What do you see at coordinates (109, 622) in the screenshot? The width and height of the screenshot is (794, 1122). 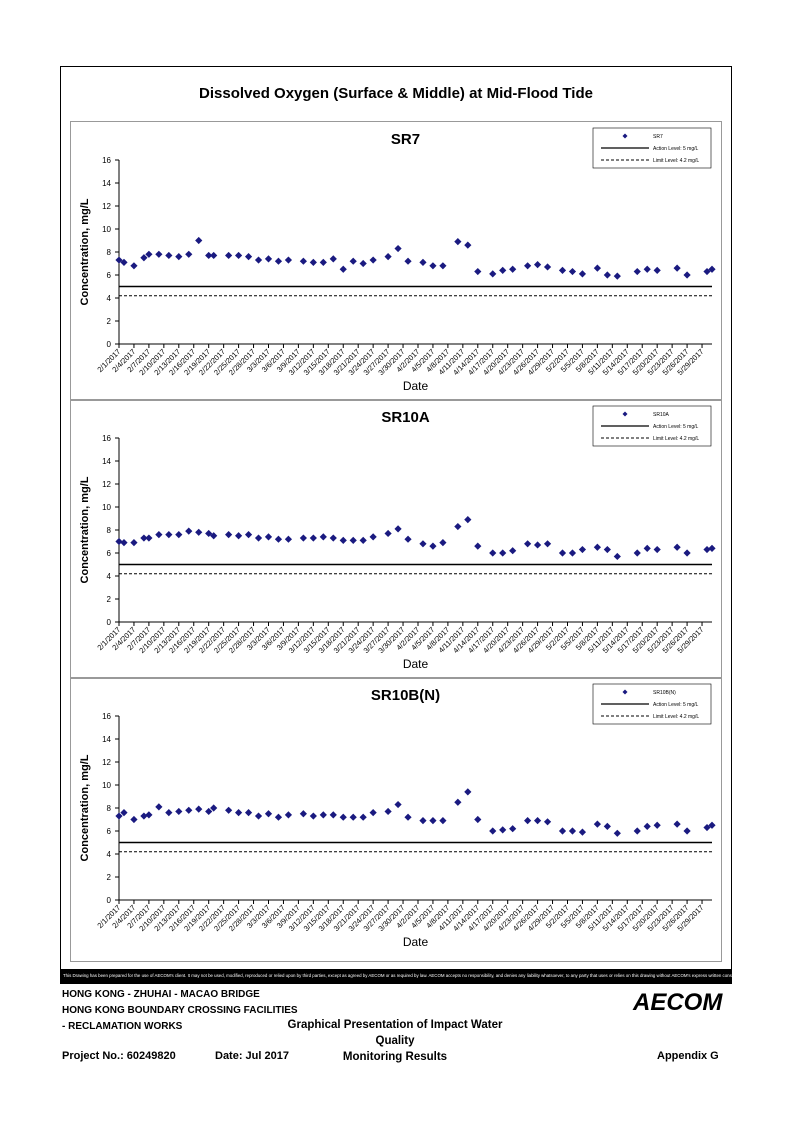 I see `y-tick-label: 0` at bounding box center [109, 622].